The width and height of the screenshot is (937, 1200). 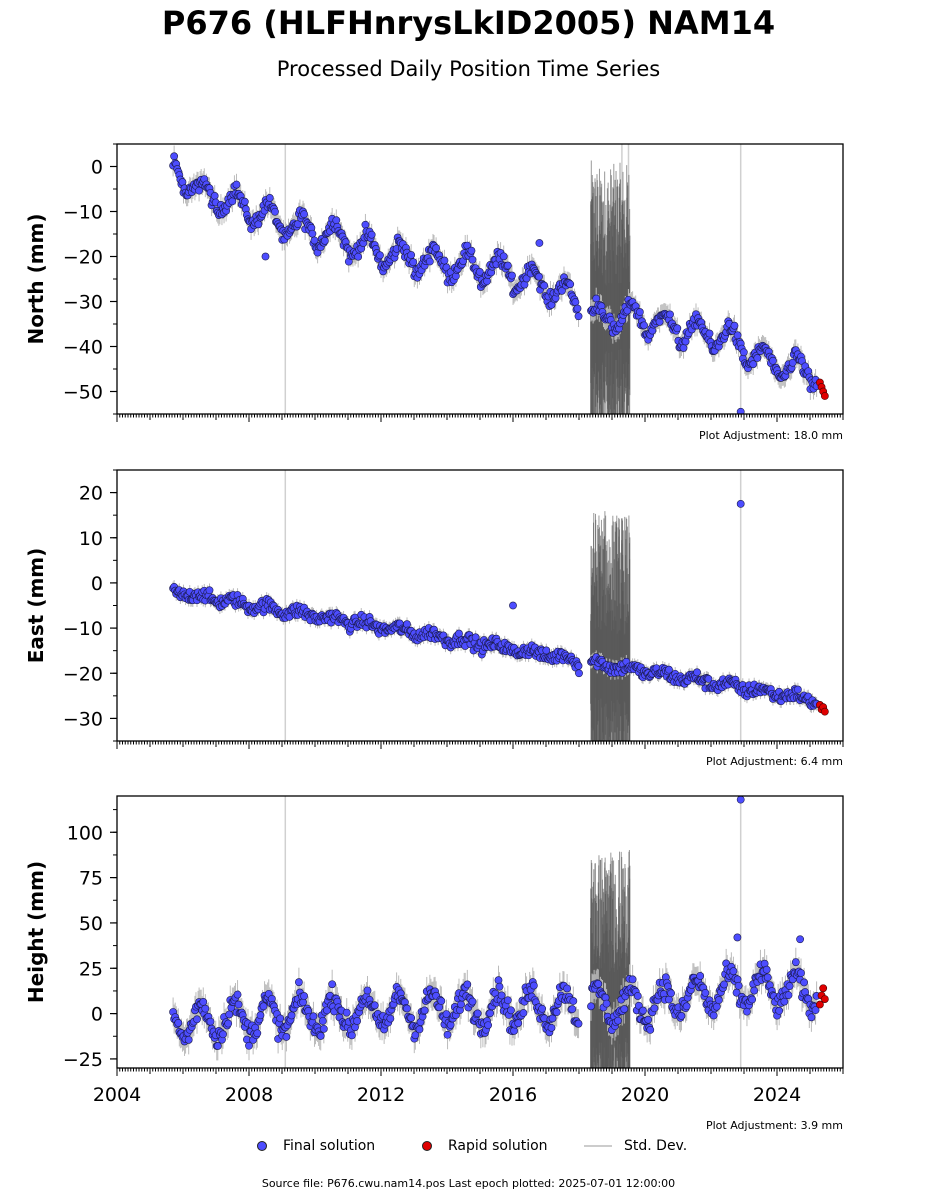 I want to click on y-tick-label: 25, so click(x=91, y=969).